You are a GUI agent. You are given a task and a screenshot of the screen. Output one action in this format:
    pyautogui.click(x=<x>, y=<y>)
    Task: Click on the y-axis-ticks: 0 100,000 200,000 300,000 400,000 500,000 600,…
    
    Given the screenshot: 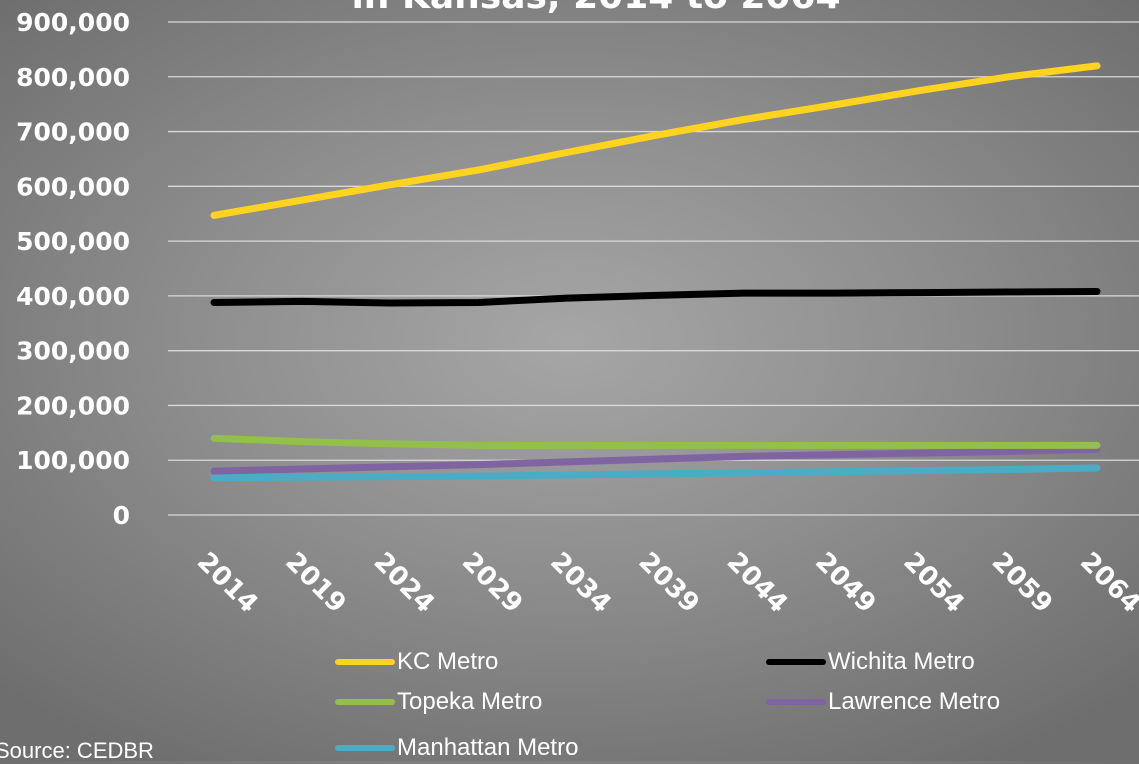 What is the action you would take?
    pyautogui.click(x=73, y=269)
    